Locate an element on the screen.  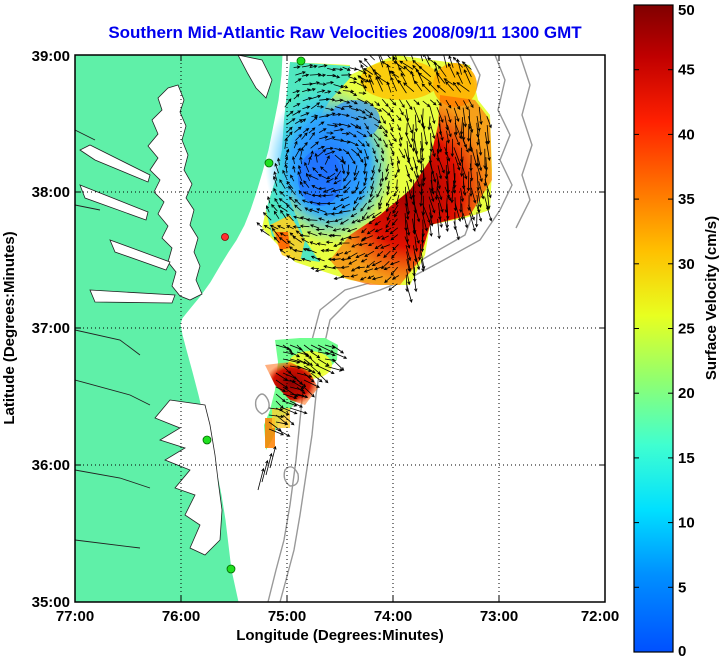
x-tick-label: 76:00 is located at coordinates (181, 616).